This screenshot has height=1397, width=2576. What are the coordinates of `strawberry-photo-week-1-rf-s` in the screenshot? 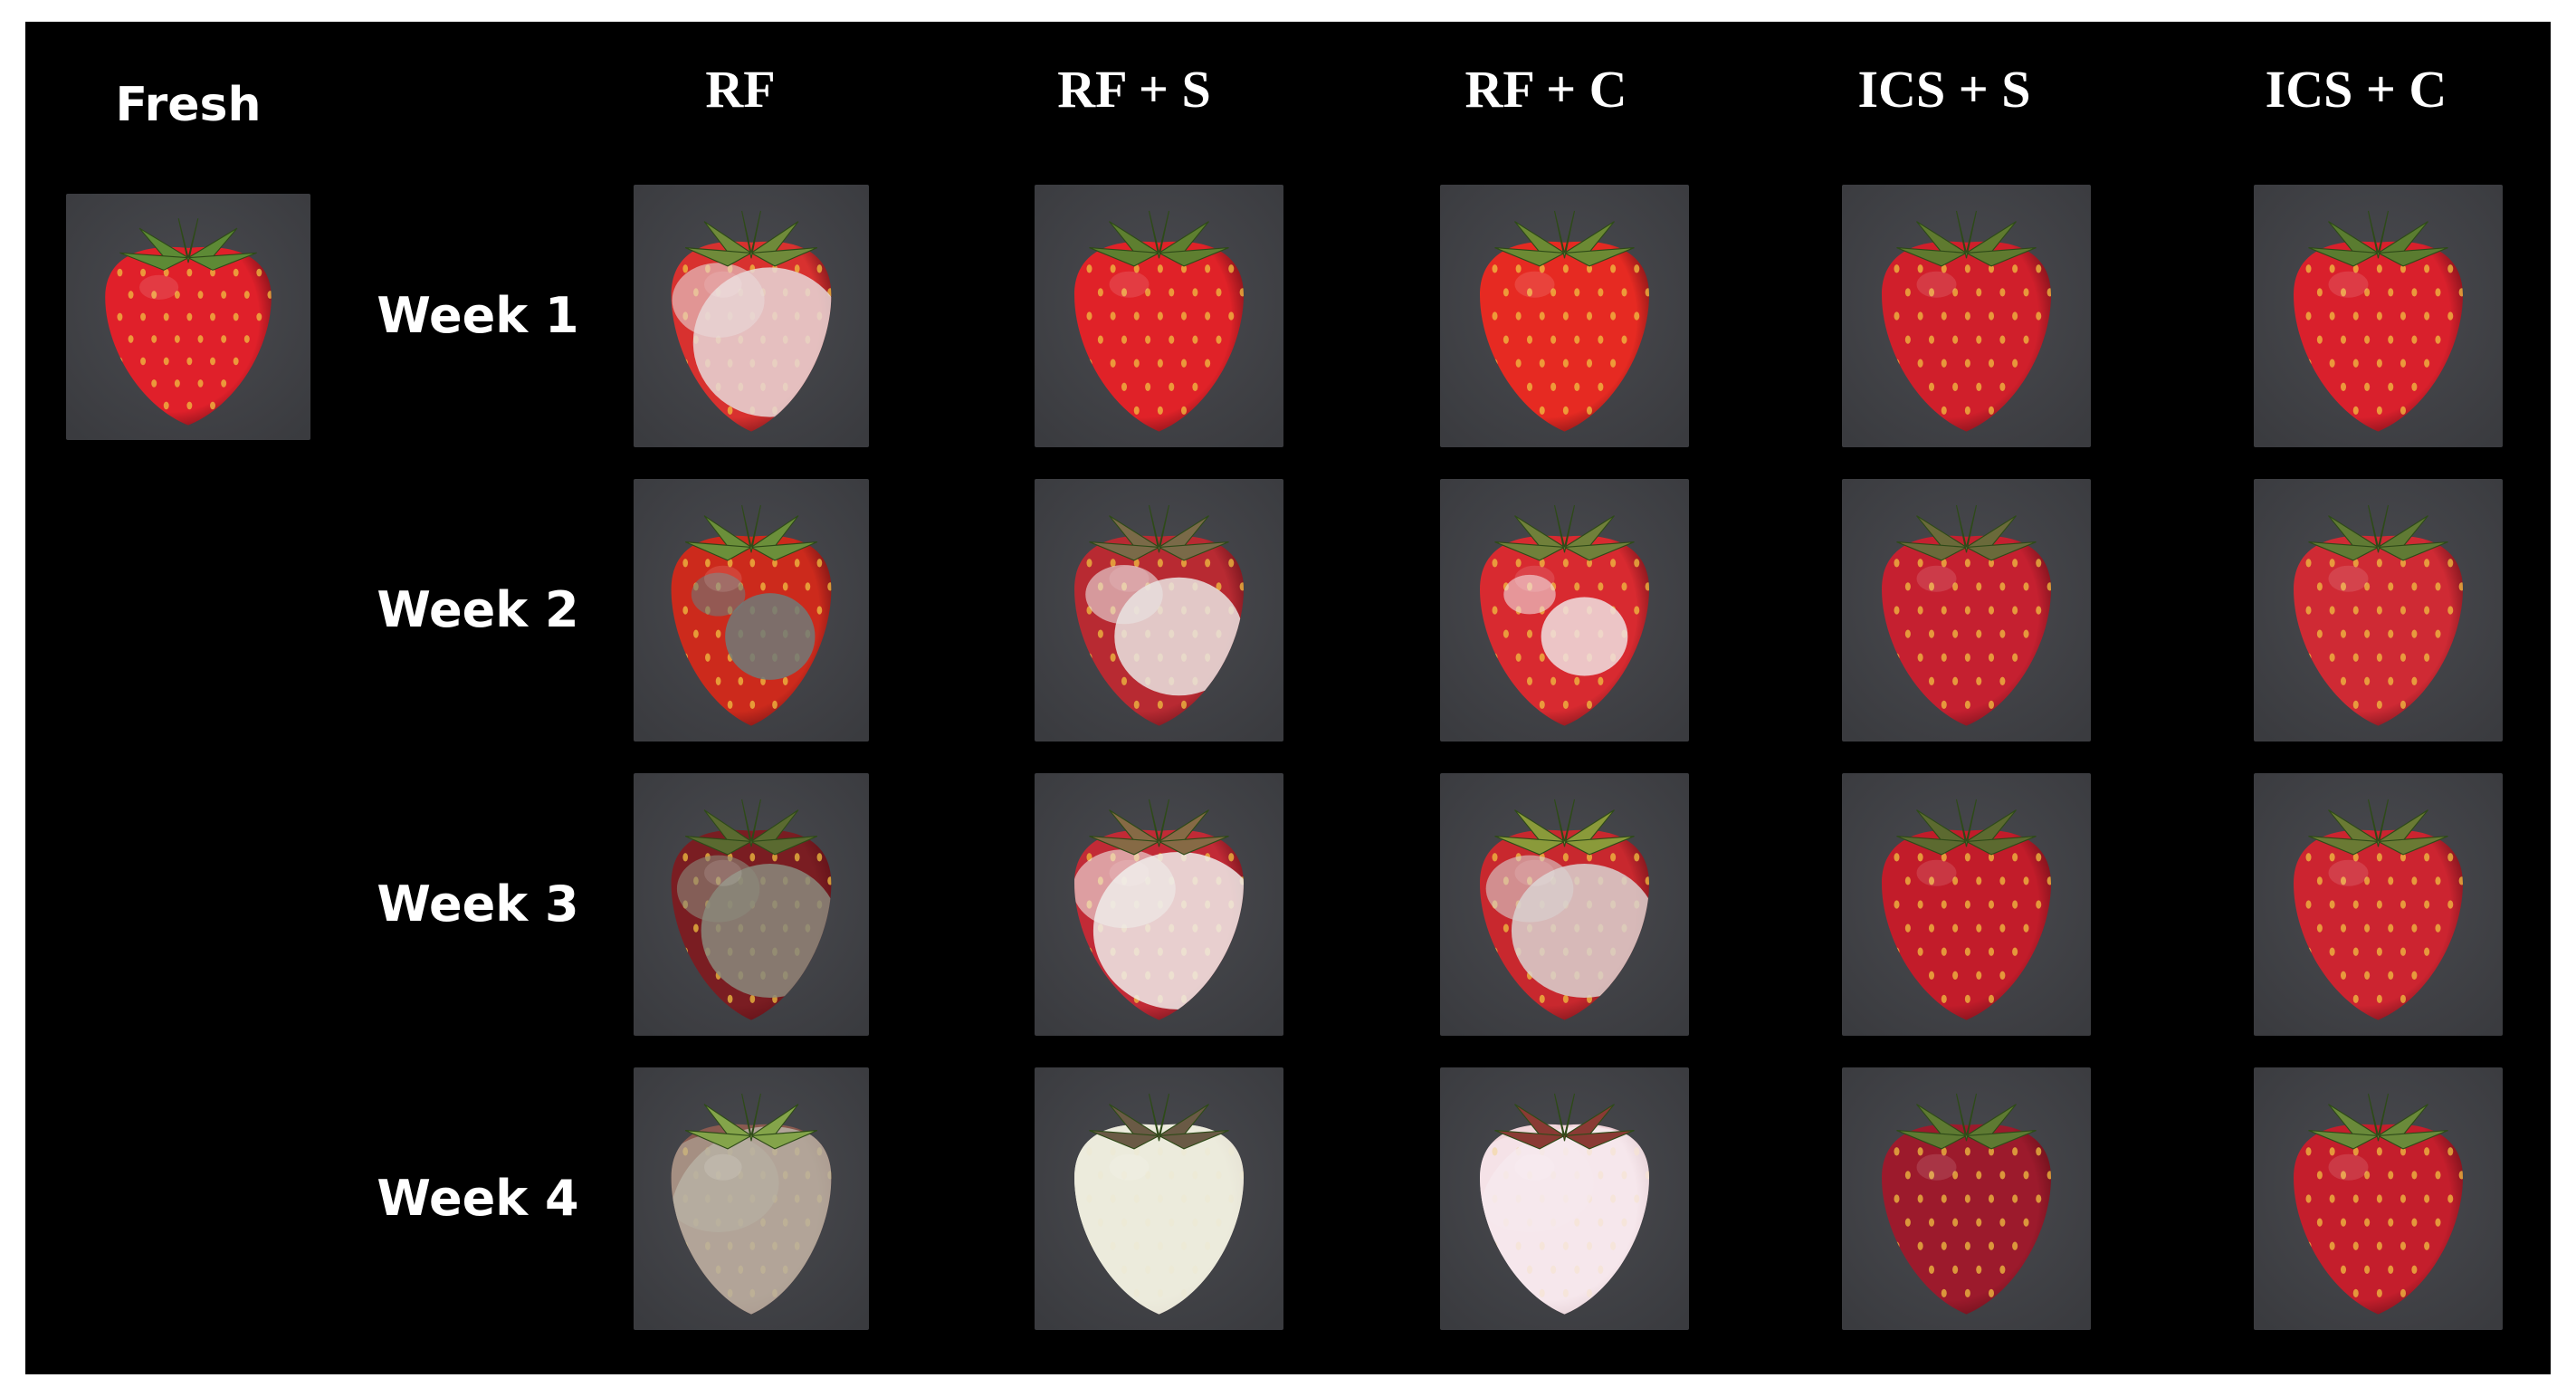 It's located at (1159, 316).